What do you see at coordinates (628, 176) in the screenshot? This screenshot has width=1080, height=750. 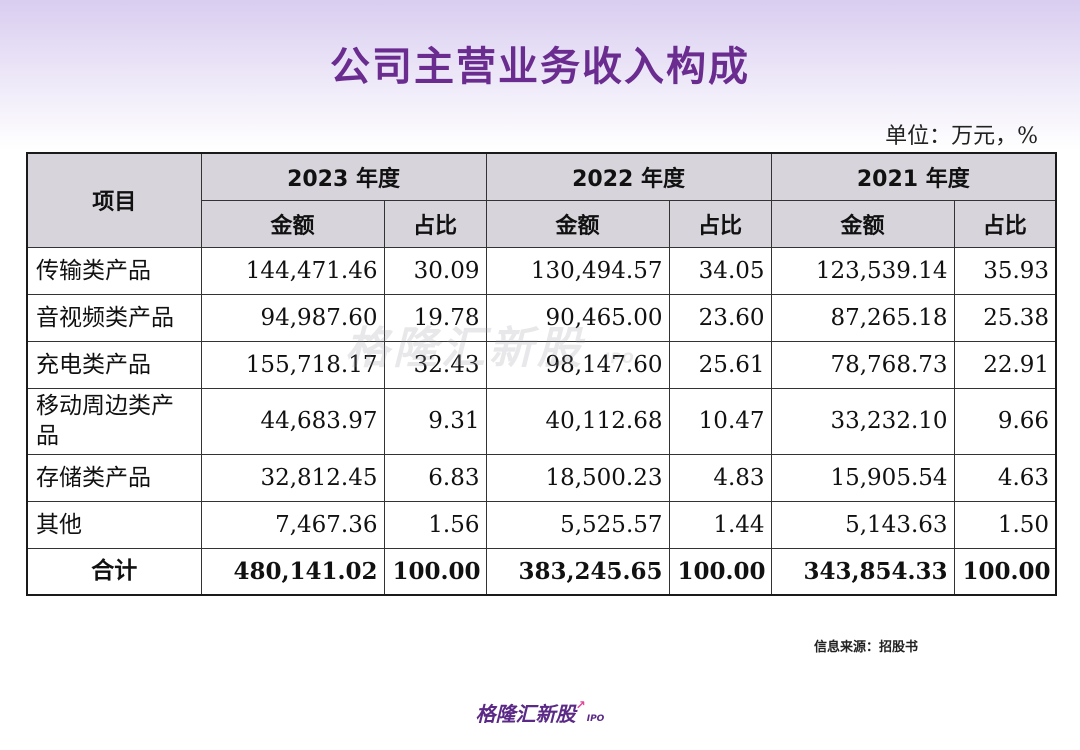 I see `header-year-2022: 2022 年度` at bounding box center [628, 176].